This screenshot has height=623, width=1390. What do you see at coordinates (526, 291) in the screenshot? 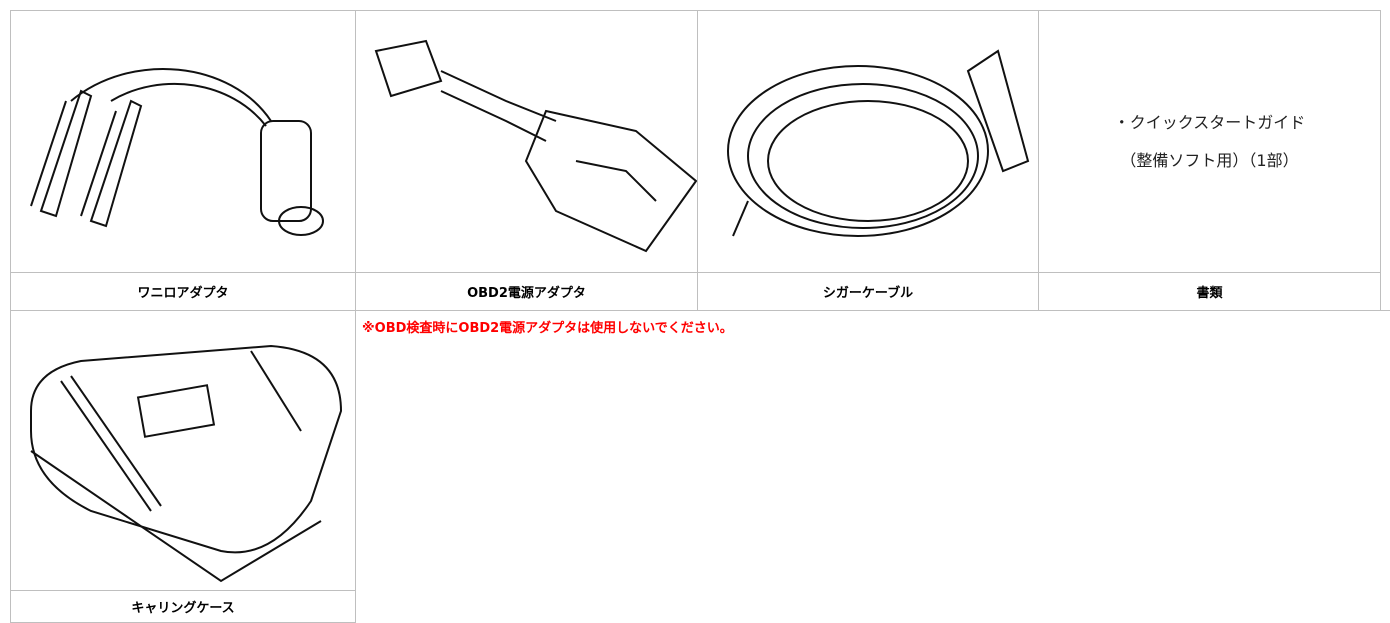
I see `item-label: OBD2電源アダプタ` at bounding box center [526, 291].